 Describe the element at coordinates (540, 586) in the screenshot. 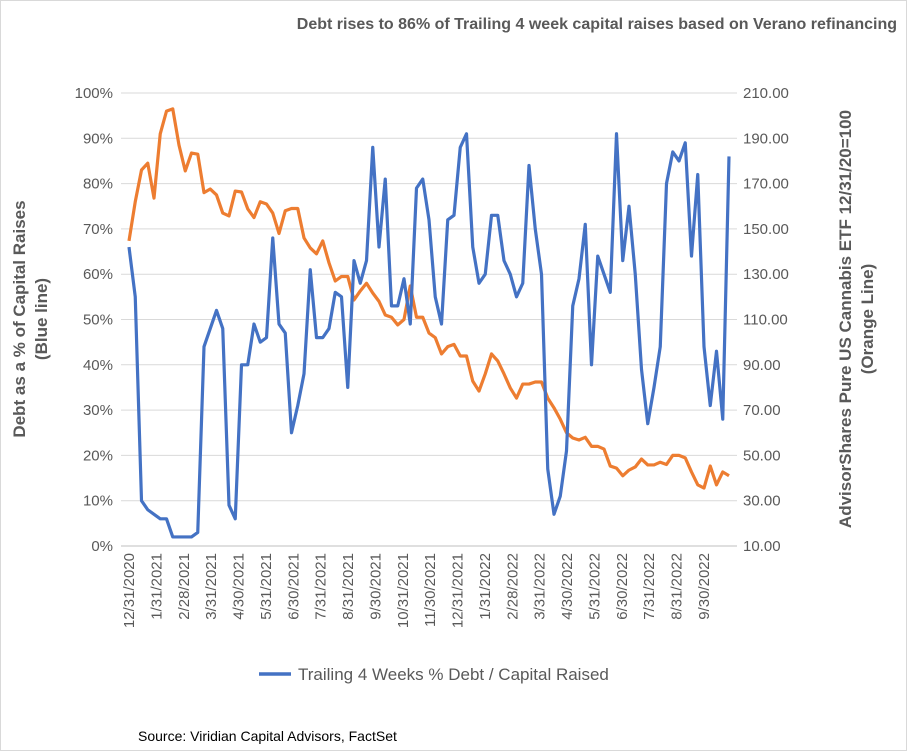

I see `x-tick-label: 3/31/2022` at that location.